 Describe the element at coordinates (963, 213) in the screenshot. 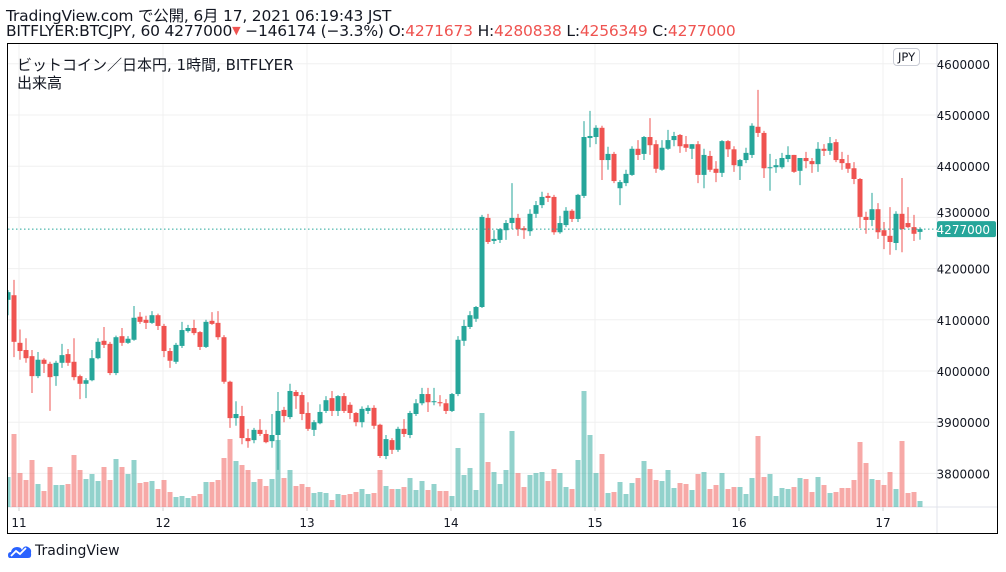

I see `price-label: 4300000` at that location.